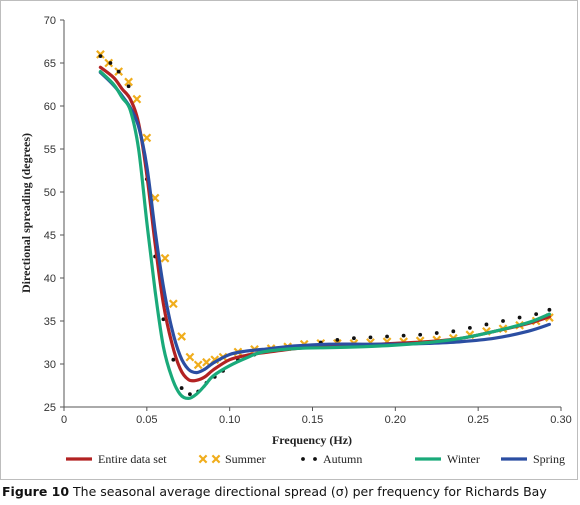 The height and width of the screenshot is (505, 580). I want to click on y-tick-label: 55, so click(50, 150).